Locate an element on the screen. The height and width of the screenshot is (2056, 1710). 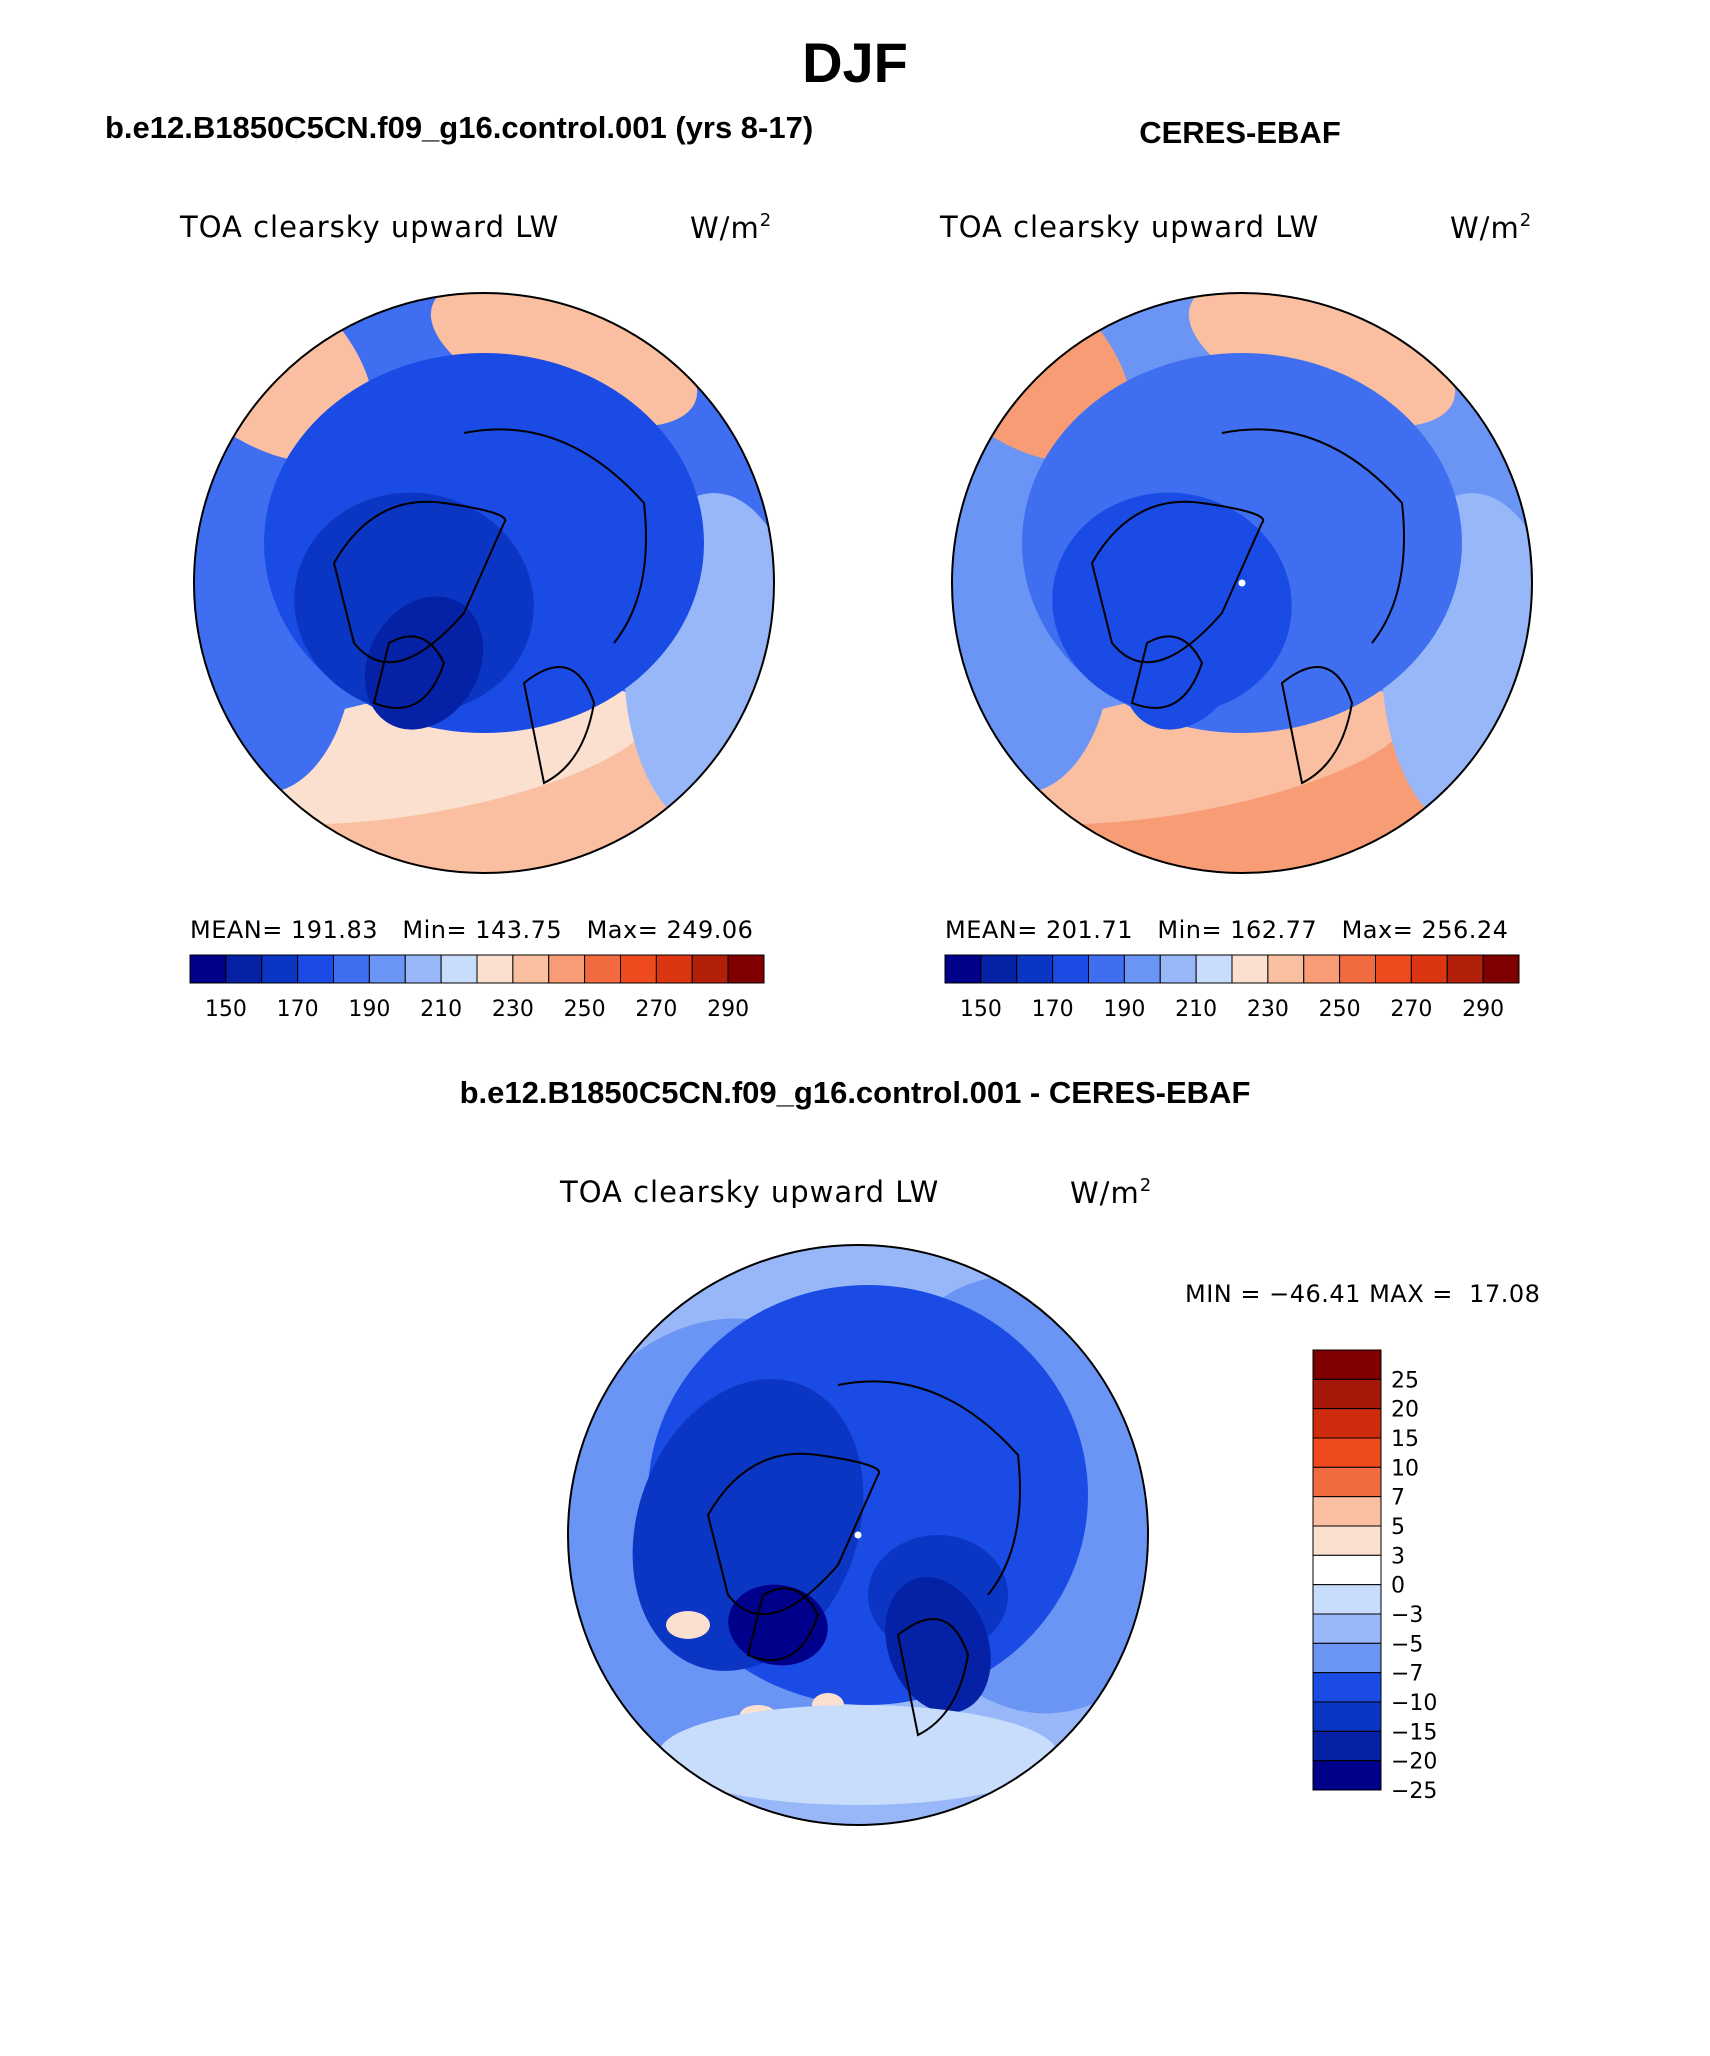
obs-colorbar-tick-label: 150 is located at coordinates (981, 1009).